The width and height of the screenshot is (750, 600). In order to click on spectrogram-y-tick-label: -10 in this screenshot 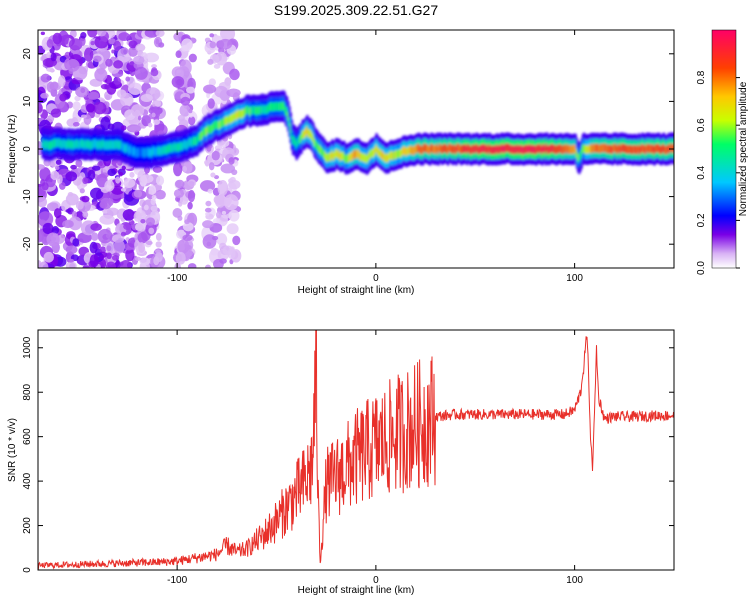, I will do `click(27, 196)`.